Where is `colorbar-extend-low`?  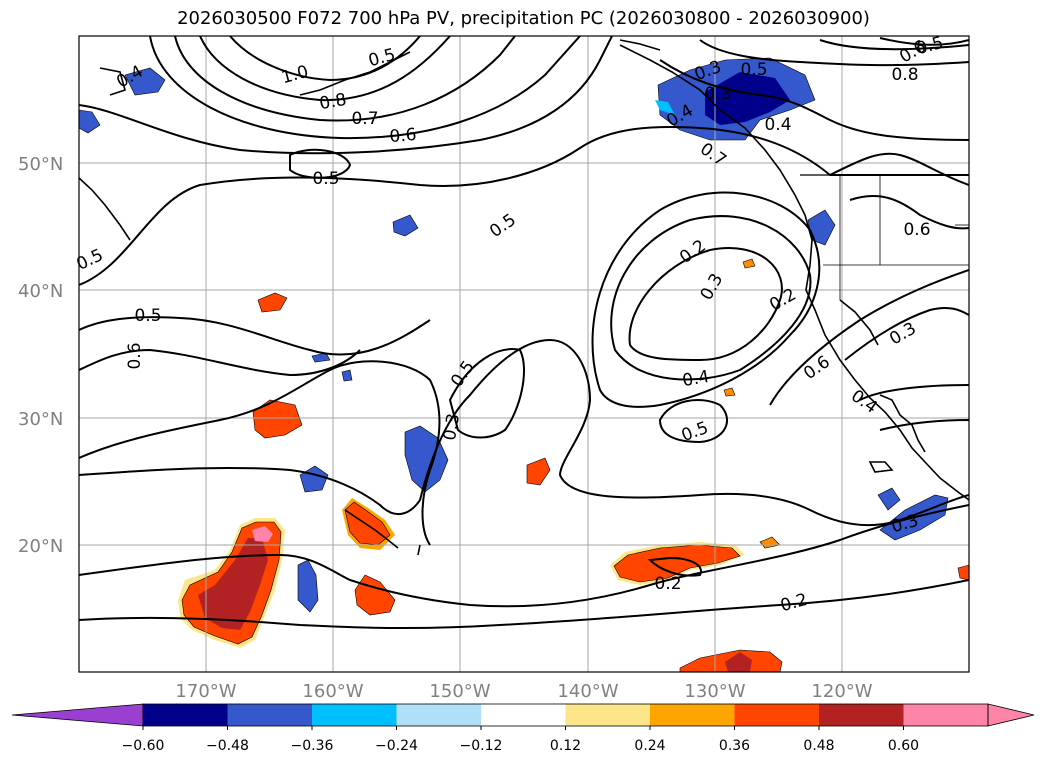 colorbar-extend-low is located at coordinates (77, 715).